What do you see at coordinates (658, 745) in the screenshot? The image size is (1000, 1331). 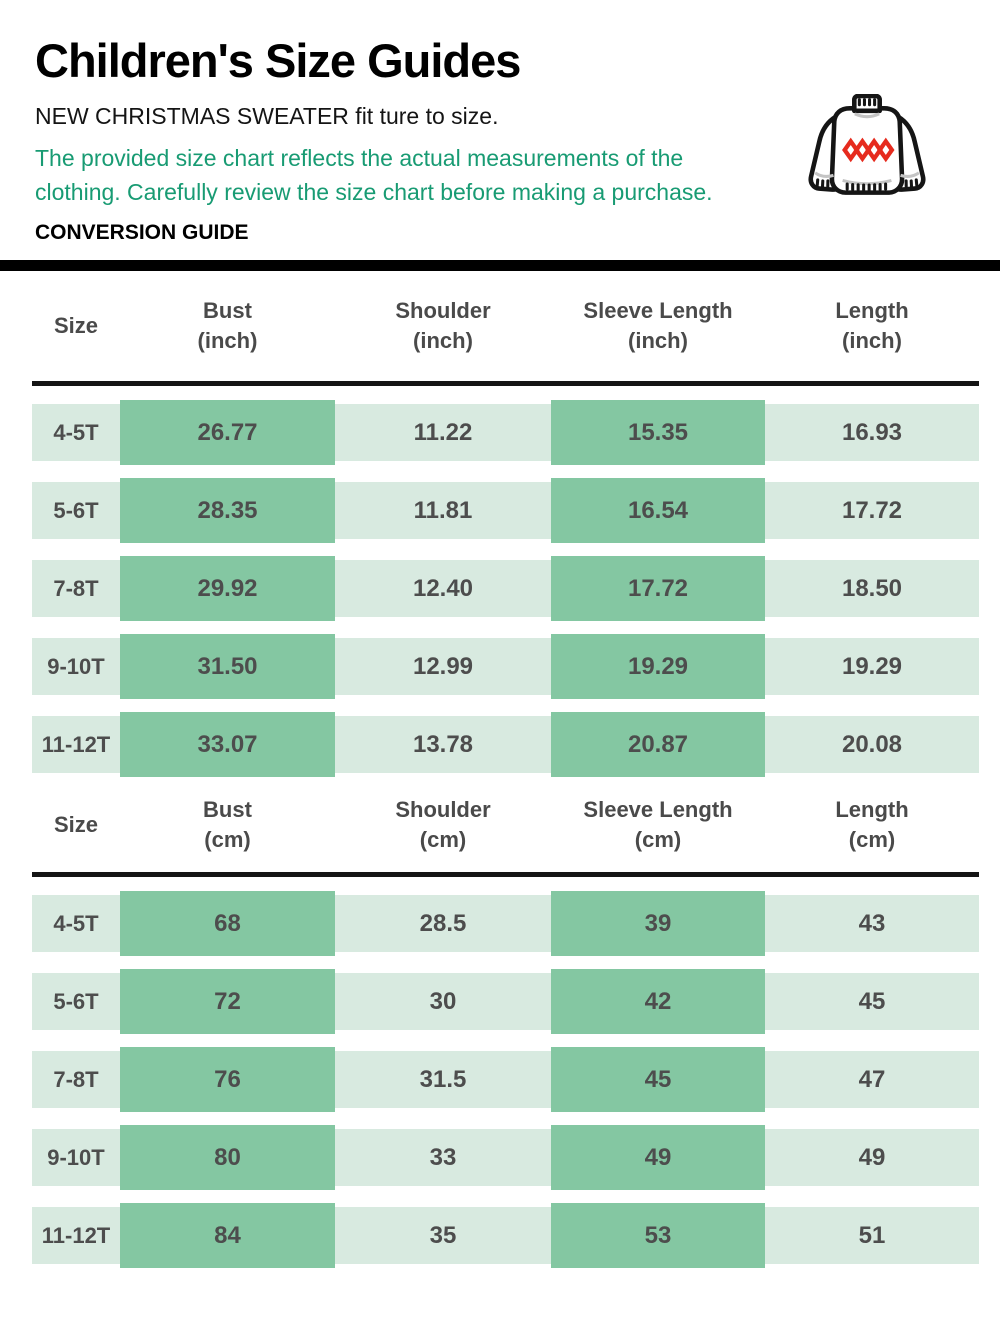 I see `sleeve-length-cell: 20.87` at bounding box center [658, 745].